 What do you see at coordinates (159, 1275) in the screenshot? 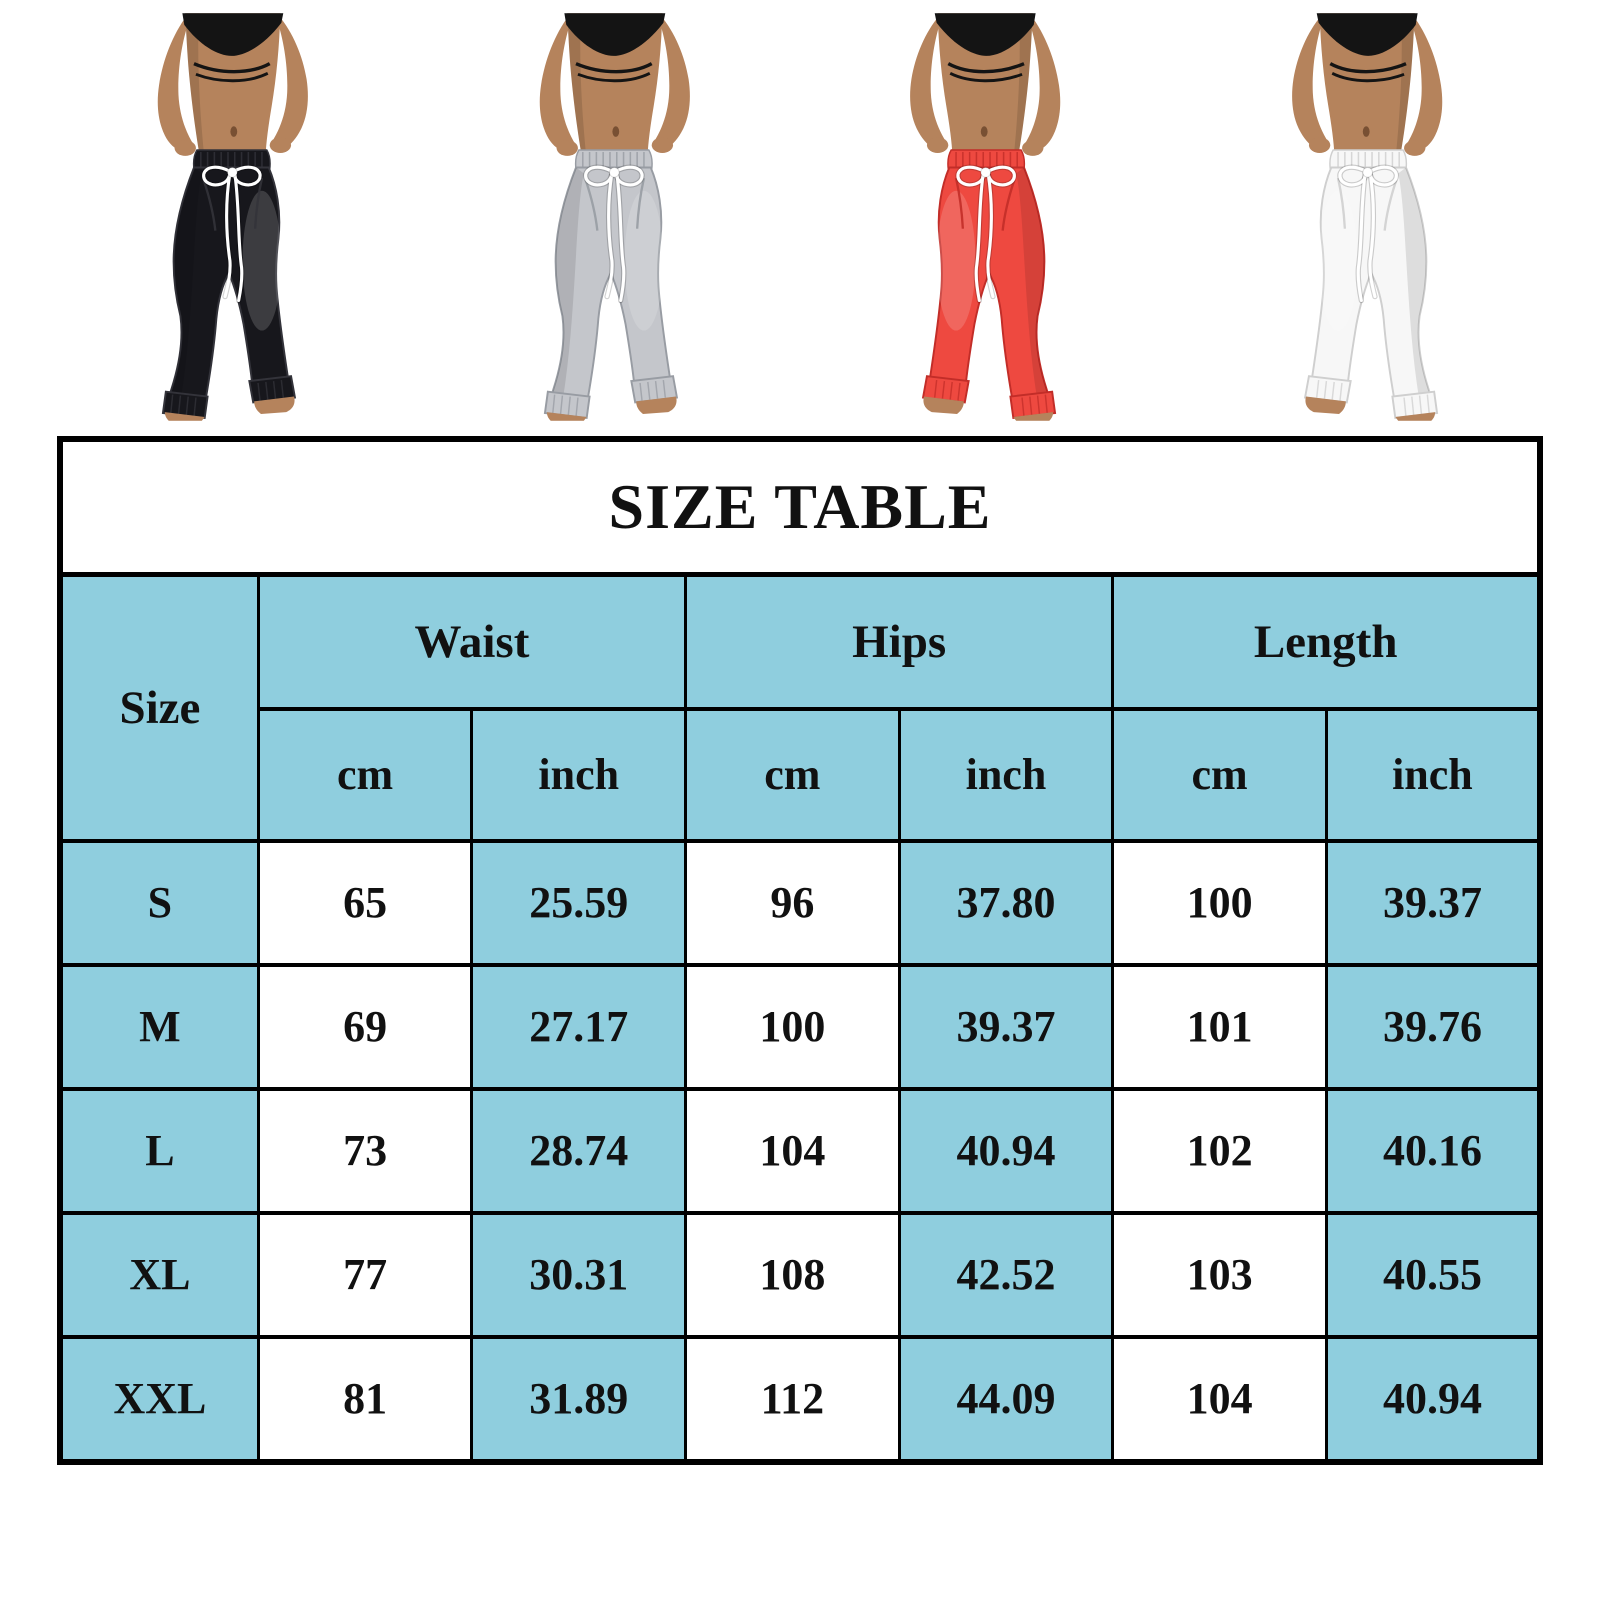
I see `row-size-label: XL` at bounding box center [159, 1275].